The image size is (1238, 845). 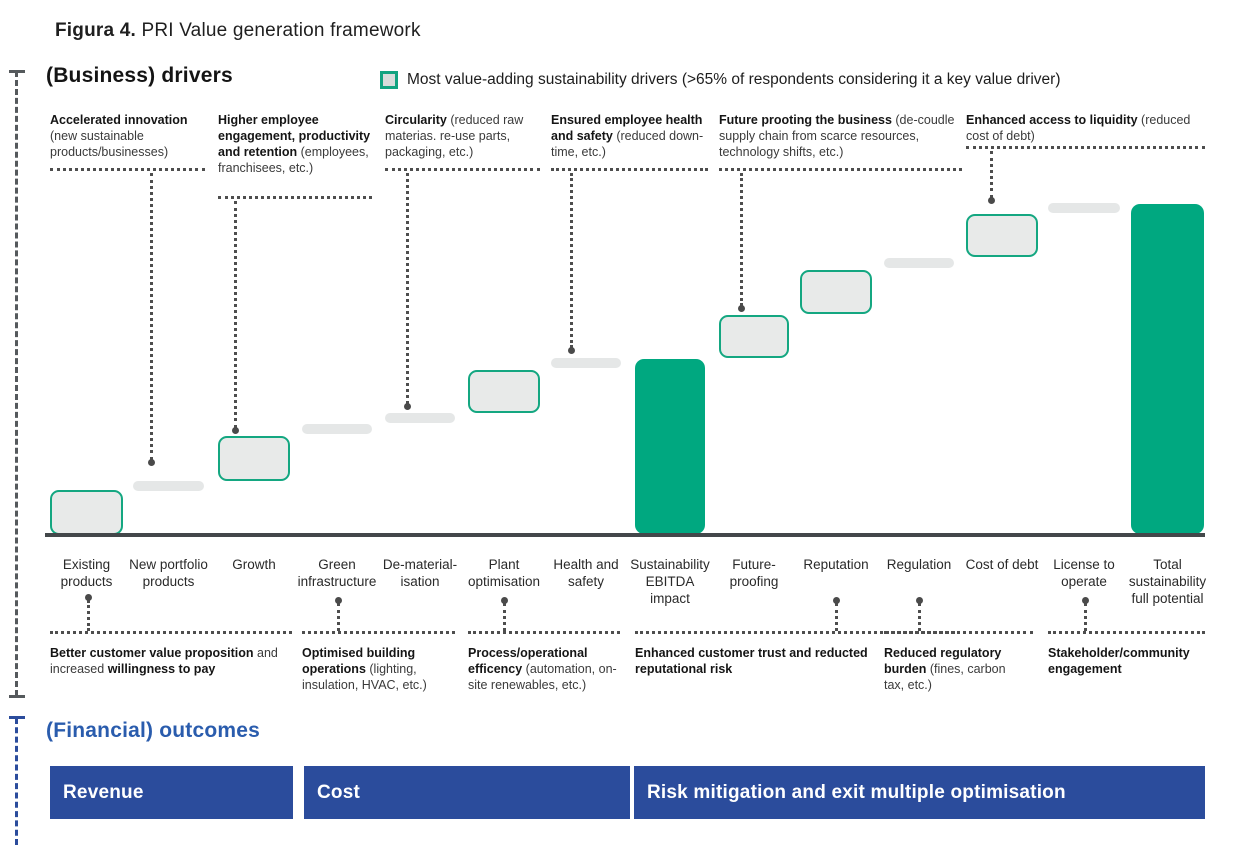 I want to click on axis-label-green-infrastructure: Green infrastructure, so click(x=337, y=573).